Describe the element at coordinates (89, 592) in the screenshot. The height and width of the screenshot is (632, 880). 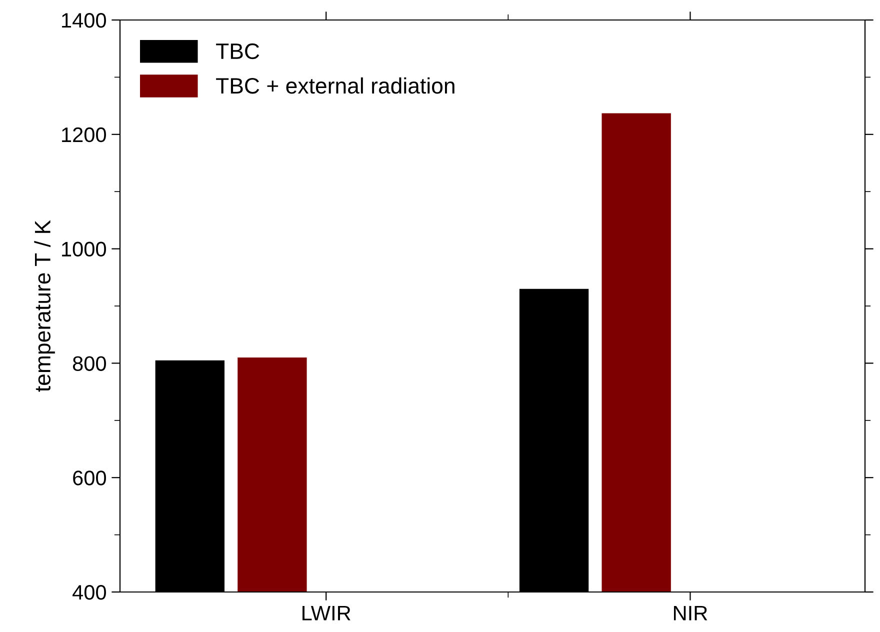
I see `y-tick-label: 400` at that location.